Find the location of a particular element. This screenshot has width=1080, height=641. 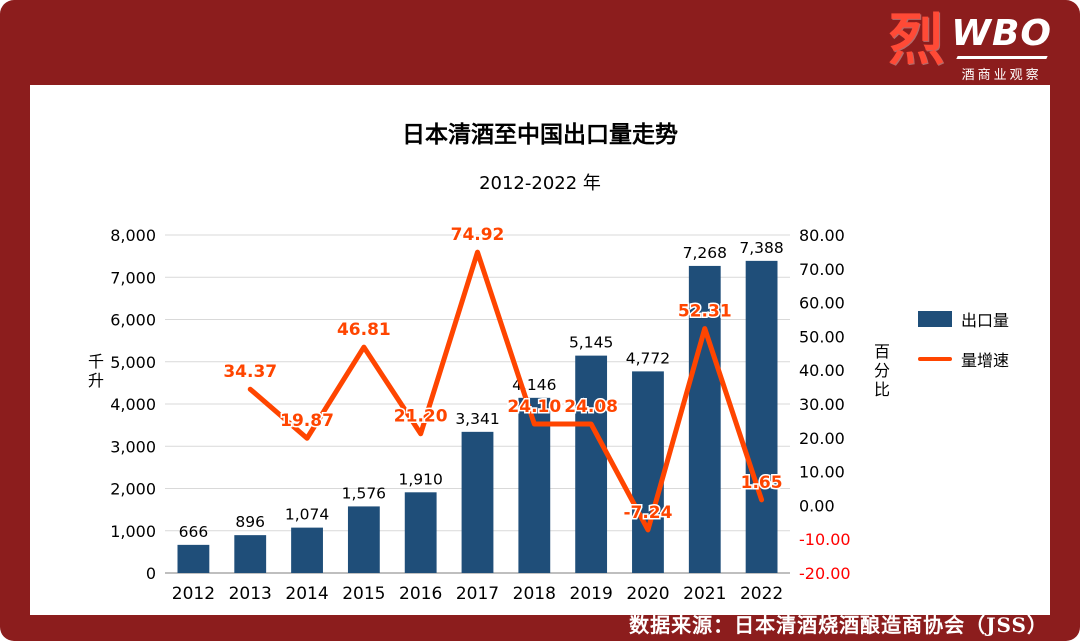

legend-item-exports: 出口量 is located at coordinates (963, 319).